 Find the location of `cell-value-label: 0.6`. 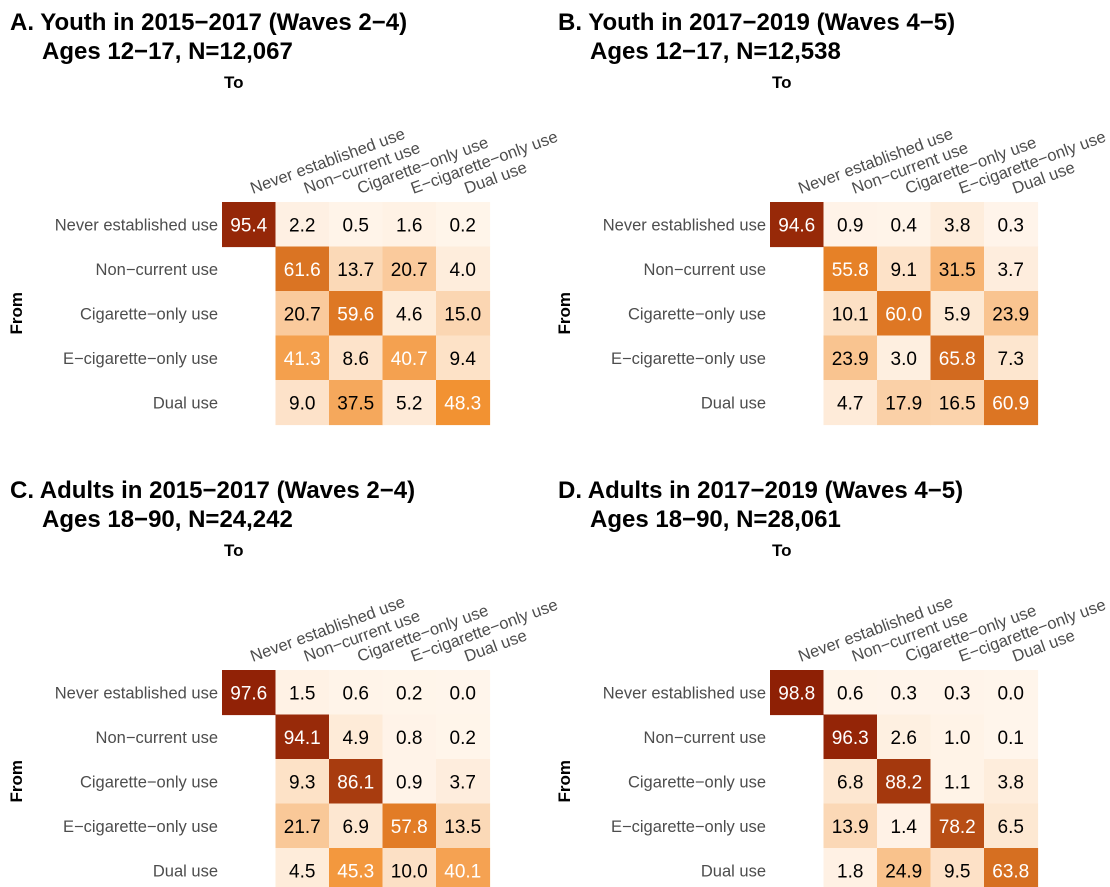

cell-value-label: 0.6 is located at coordinates (850, 693).